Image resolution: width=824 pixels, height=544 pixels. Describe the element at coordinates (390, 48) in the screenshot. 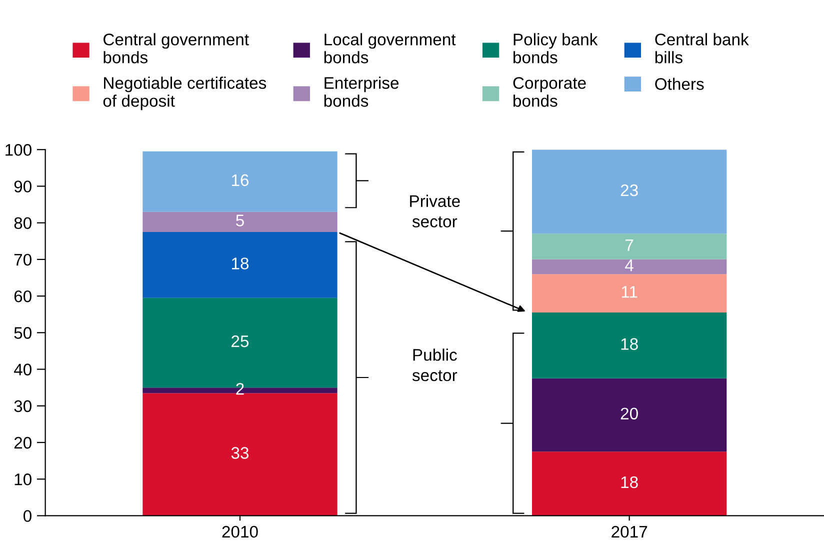

I see `legend-label: Local government bonds` at that location.